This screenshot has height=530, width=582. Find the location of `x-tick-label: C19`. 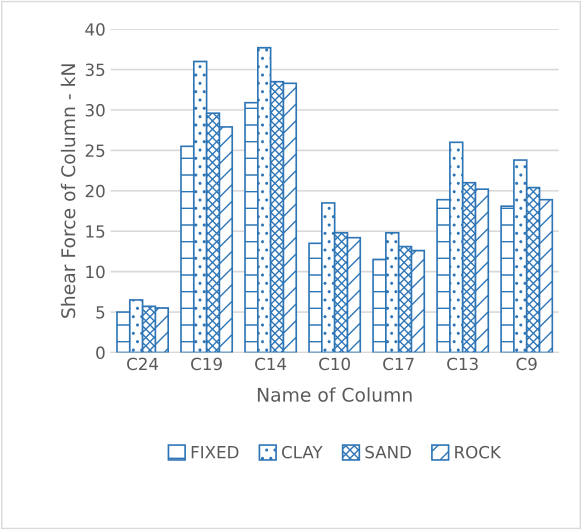

x-tick-label: C19 is located at coordinates (206, 364).